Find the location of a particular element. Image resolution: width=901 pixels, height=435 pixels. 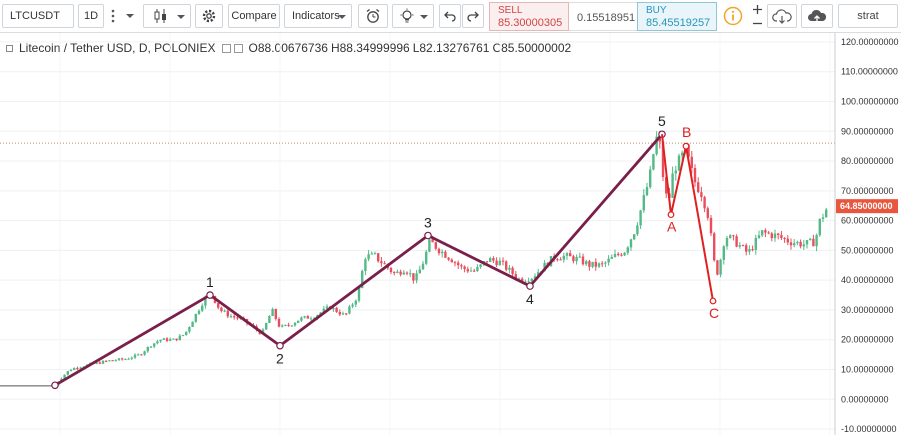

info-button is located at coordinates (733, 16).